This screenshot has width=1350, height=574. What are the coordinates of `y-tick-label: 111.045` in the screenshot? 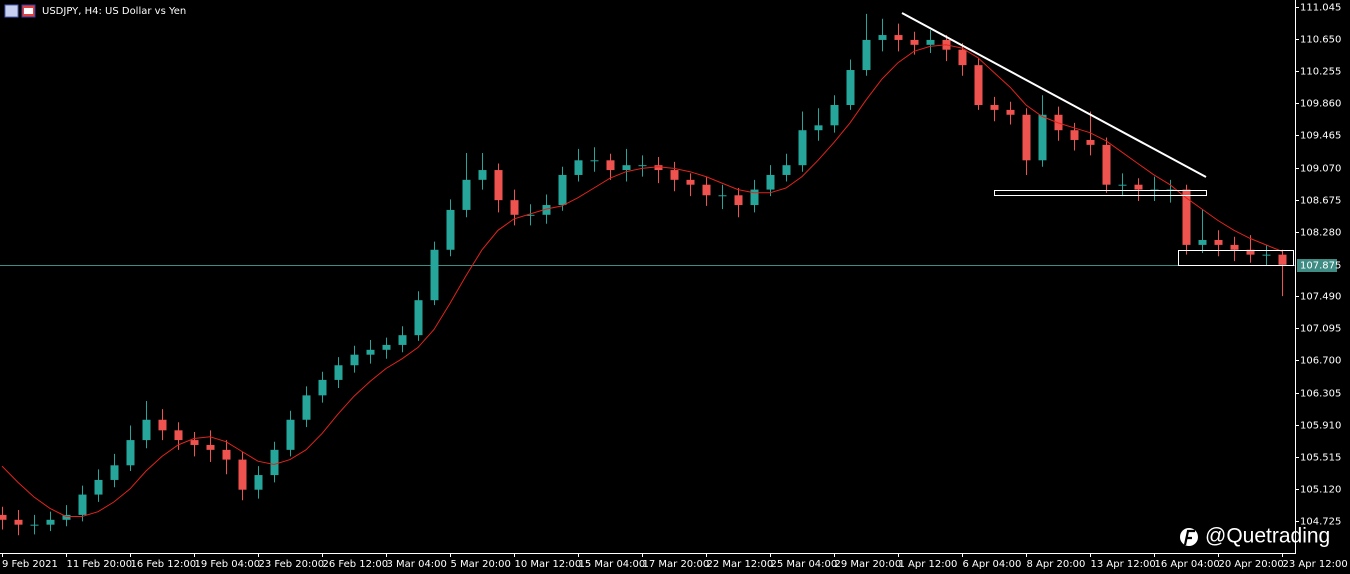 It's located at (1320, 8).